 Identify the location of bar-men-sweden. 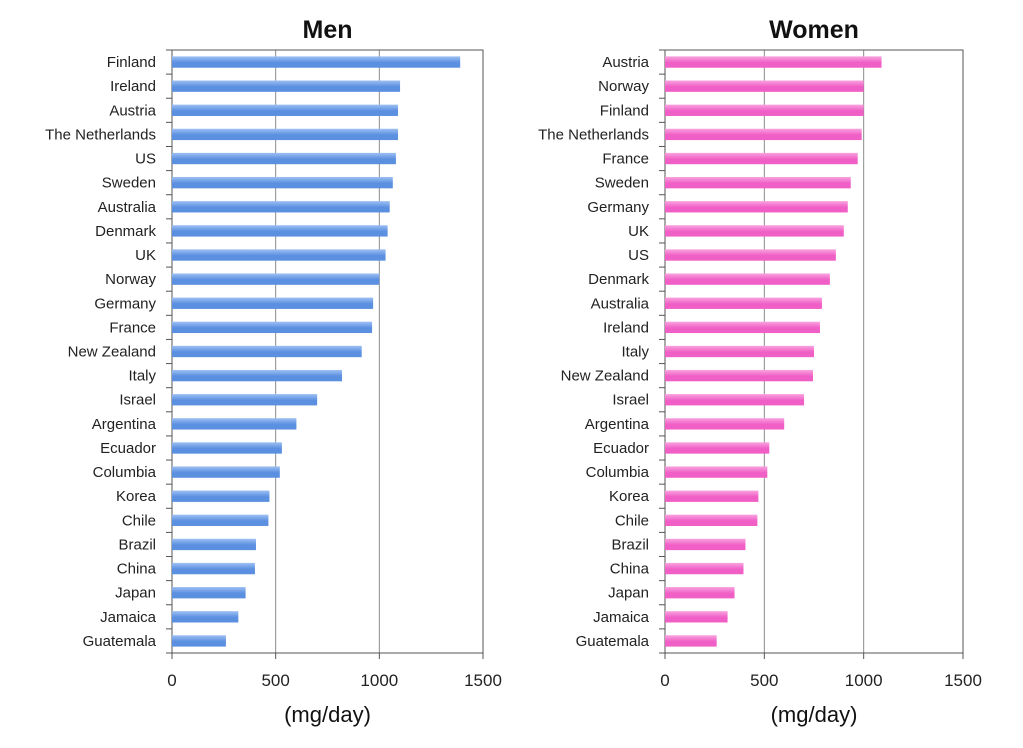
(282, 182).